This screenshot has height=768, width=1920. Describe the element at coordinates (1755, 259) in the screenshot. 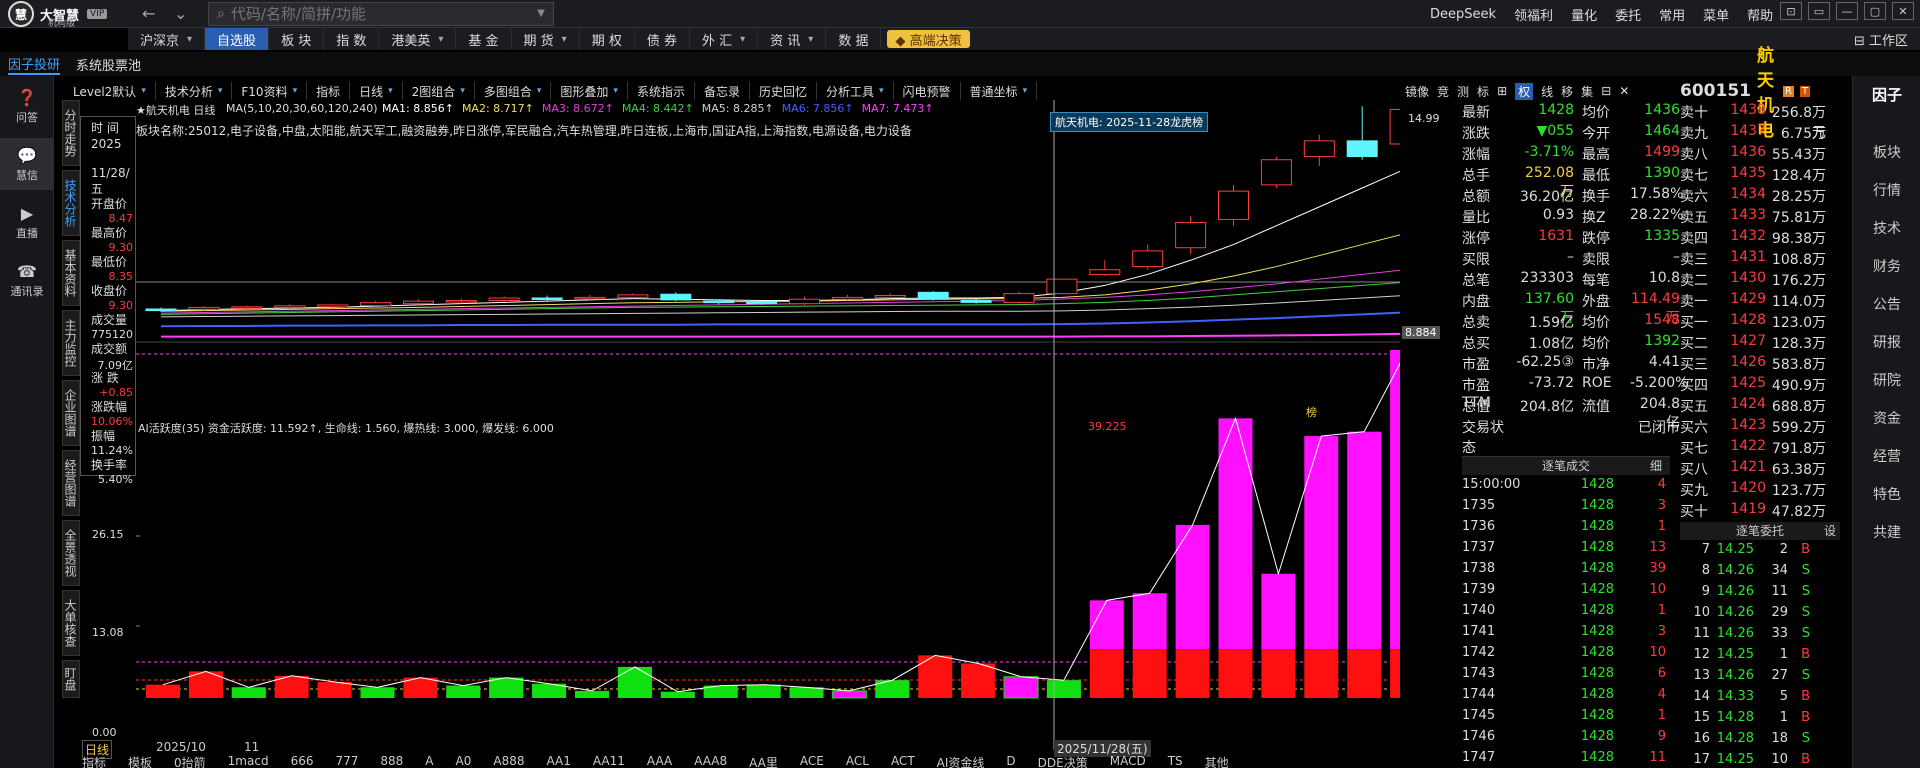

I see `orderbook-row: 卖三 1431 108.8万` at that location.